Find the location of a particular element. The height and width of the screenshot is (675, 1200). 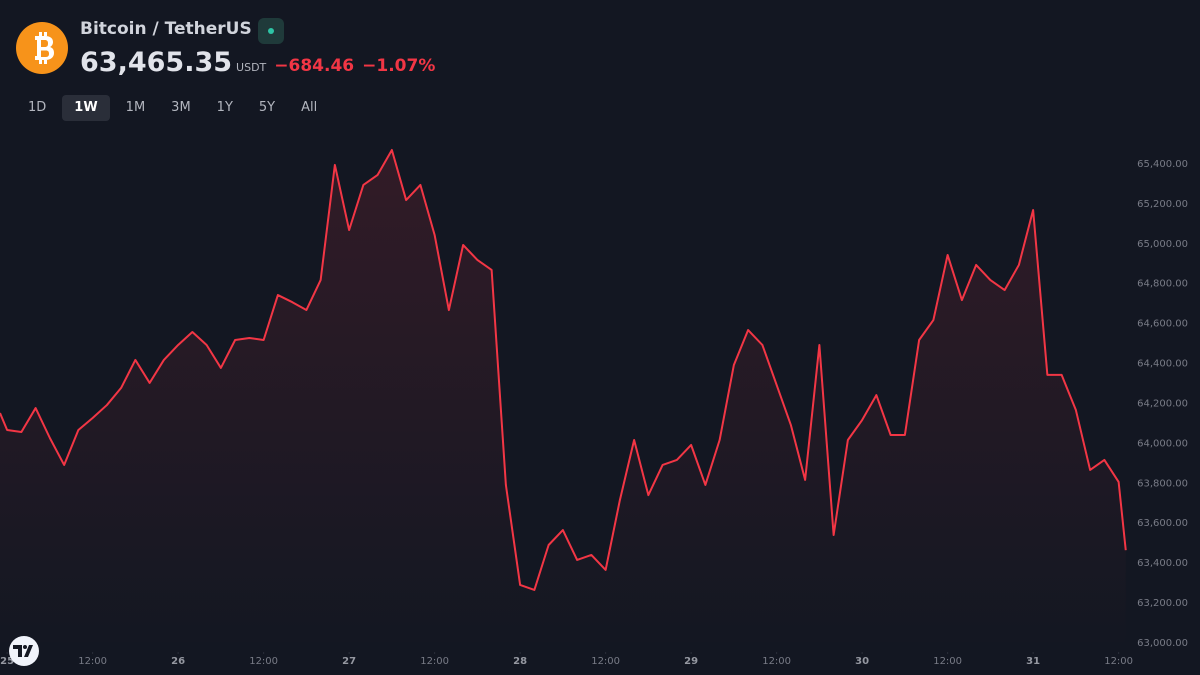

y-tick-label: 64,400.00 is located at coordinates (1162, 364).